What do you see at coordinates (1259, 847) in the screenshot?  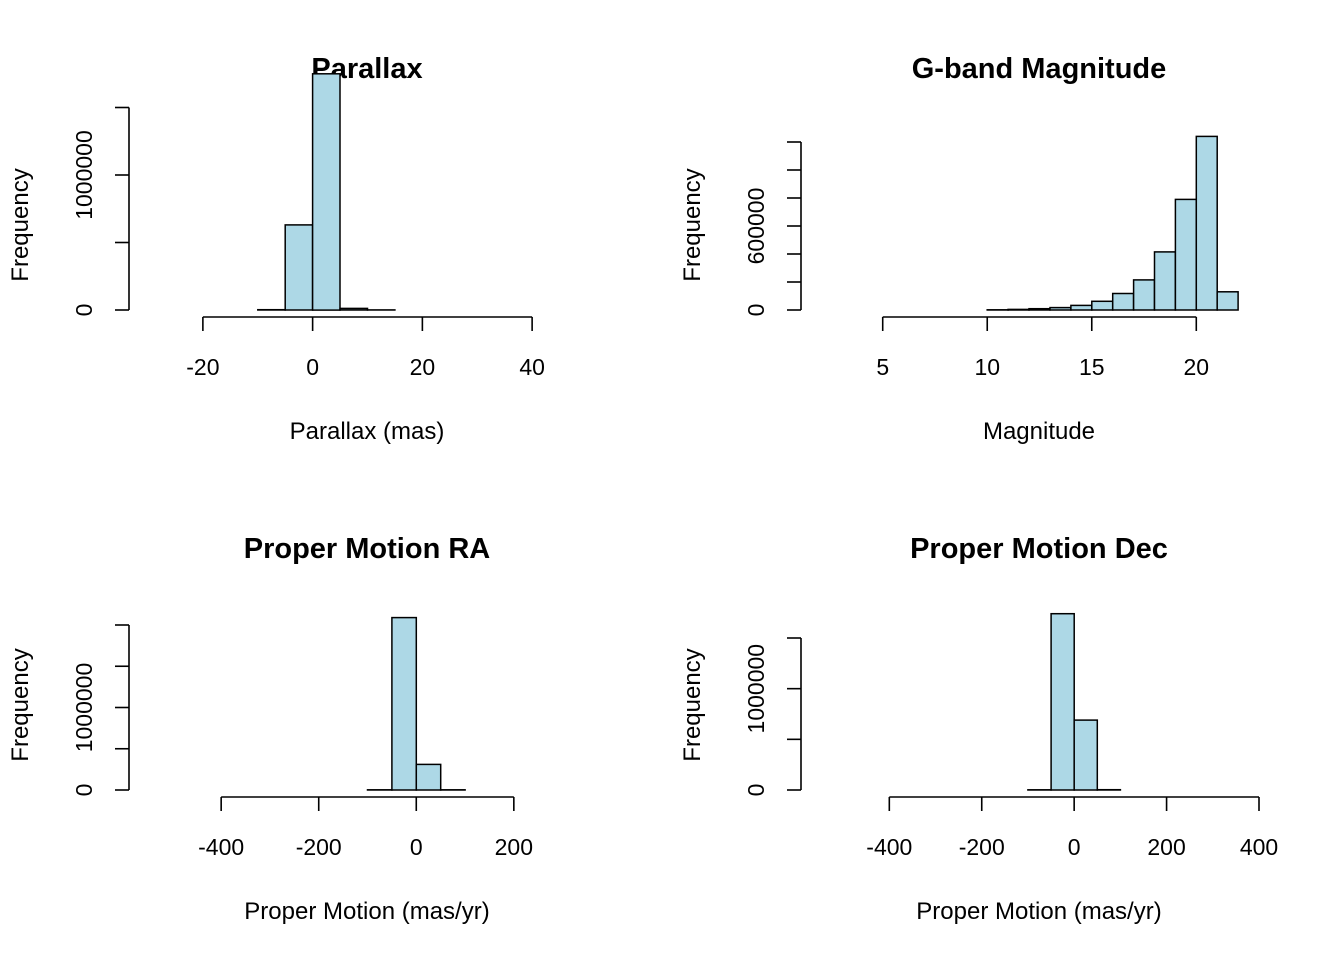 I see `x-tick-label: 400` at bounding box center [1259, 847].